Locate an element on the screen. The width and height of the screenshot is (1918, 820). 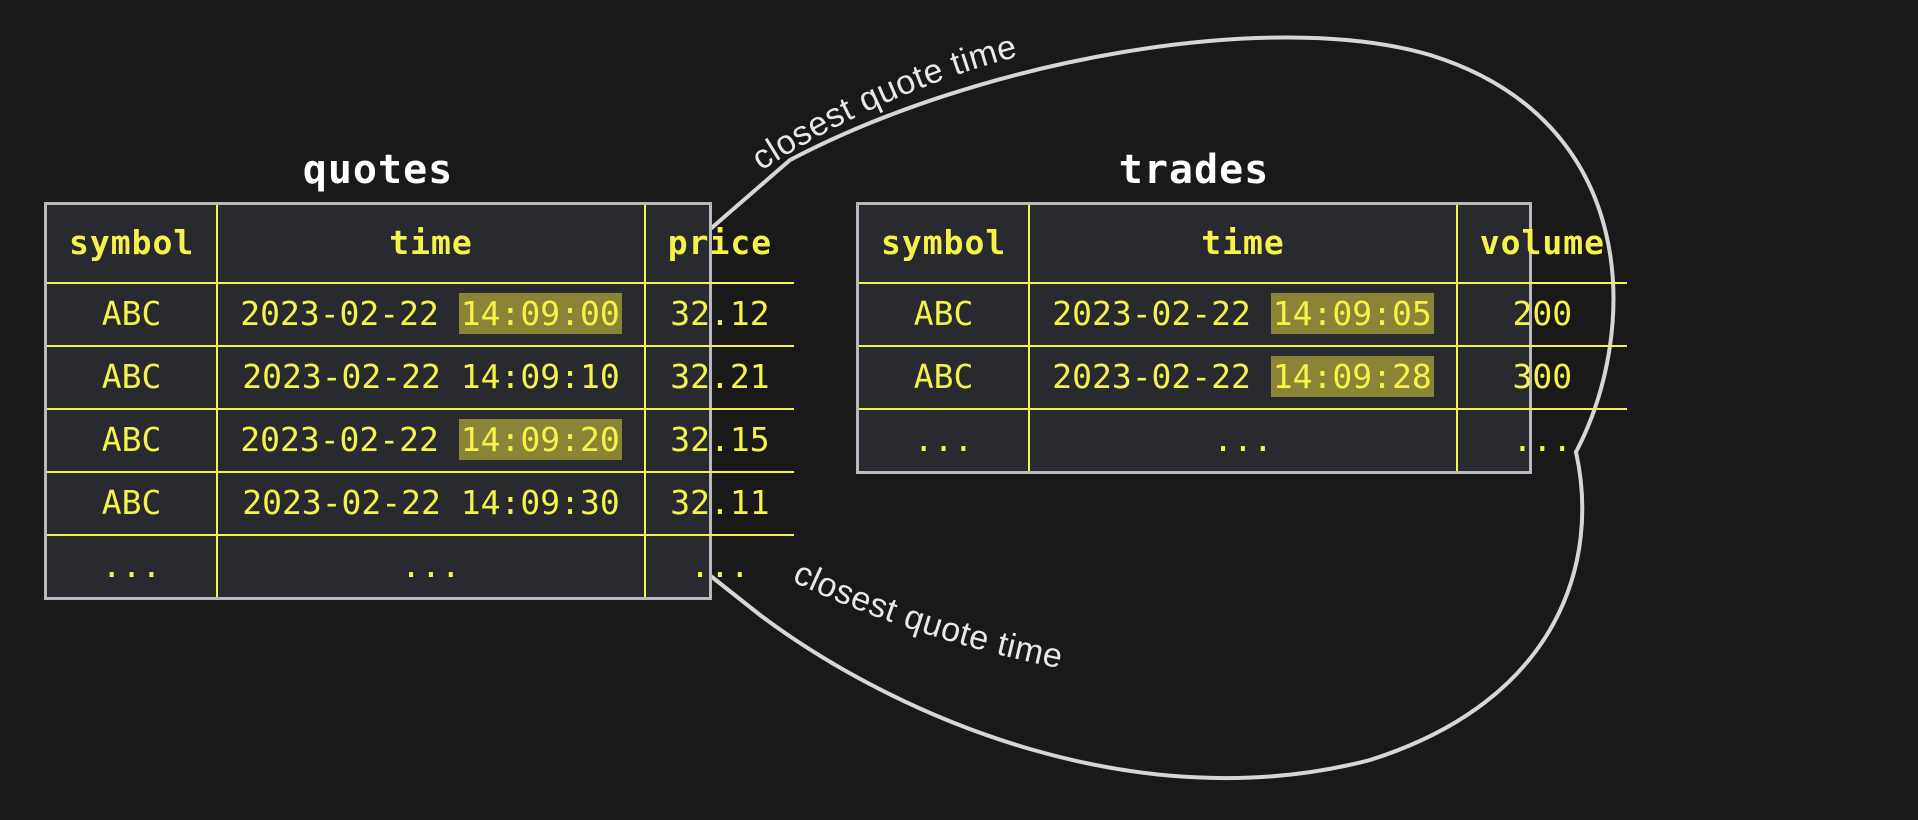
quotes-cell-price: 32.11 is located at coordinates (719, 504).